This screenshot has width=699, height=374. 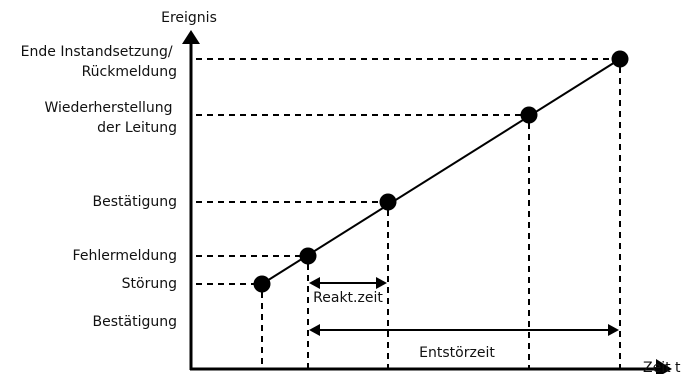 What do you see at coordinates (529, 115) in the screenshot?
I see `event-point-wiederherstellung` at bounding box center [529, 115].